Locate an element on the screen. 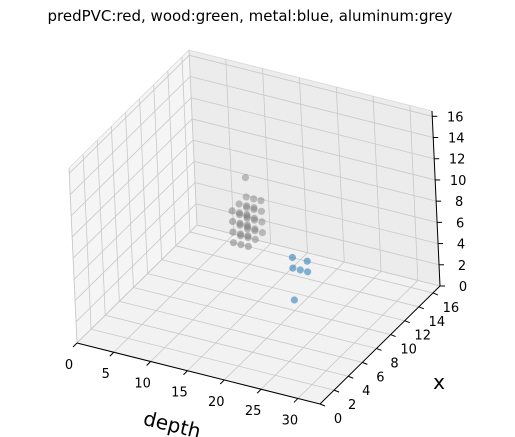  z-tick-label: 16 is located at coordinates (455, 117).